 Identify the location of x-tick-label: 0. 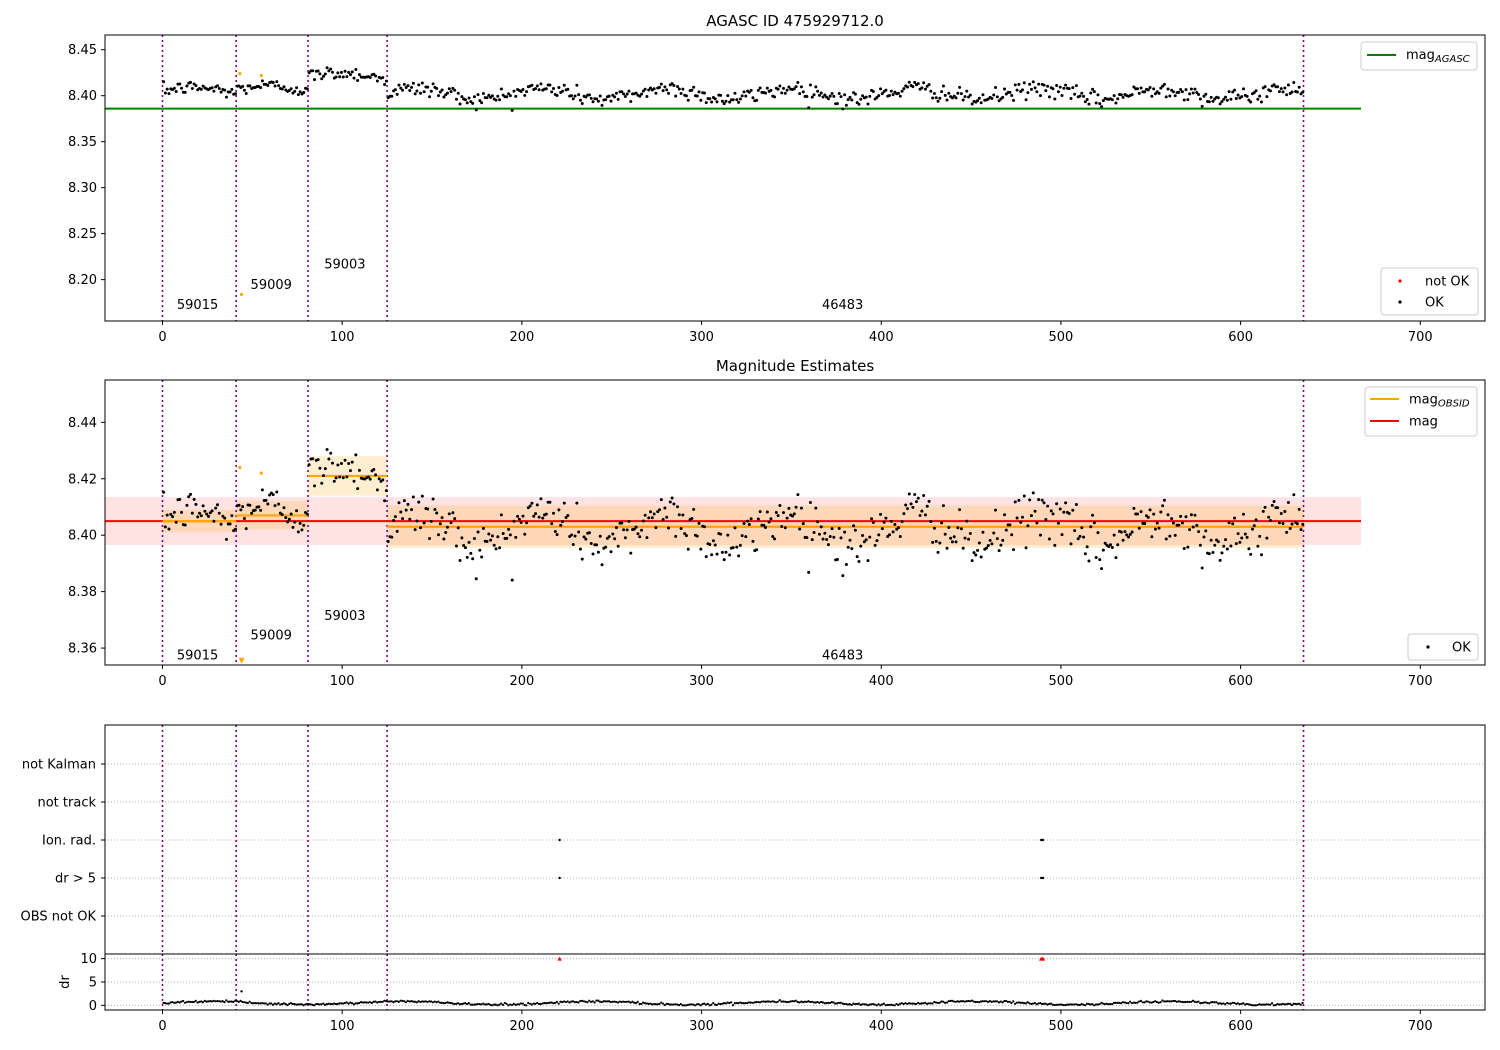
(162, 337).